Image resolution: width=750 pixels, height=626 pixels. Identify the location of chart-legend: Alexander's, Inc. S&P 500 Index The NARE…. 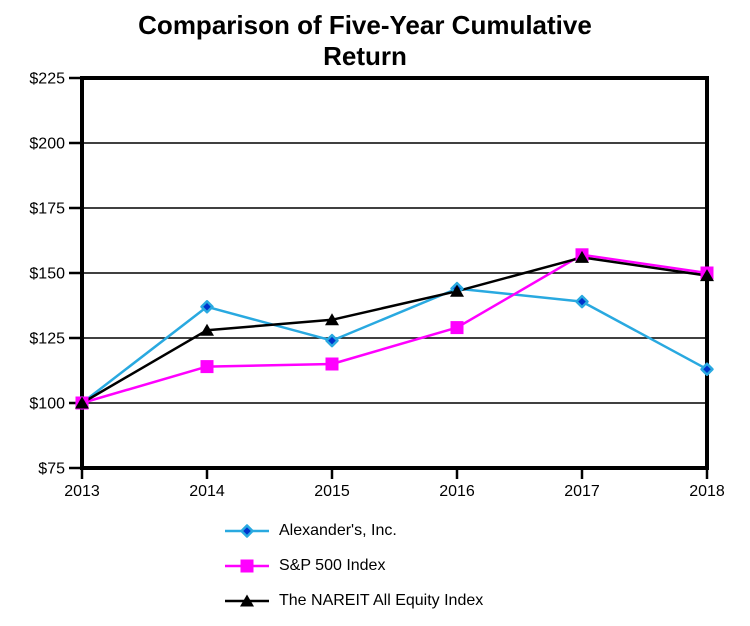
(353, 566).